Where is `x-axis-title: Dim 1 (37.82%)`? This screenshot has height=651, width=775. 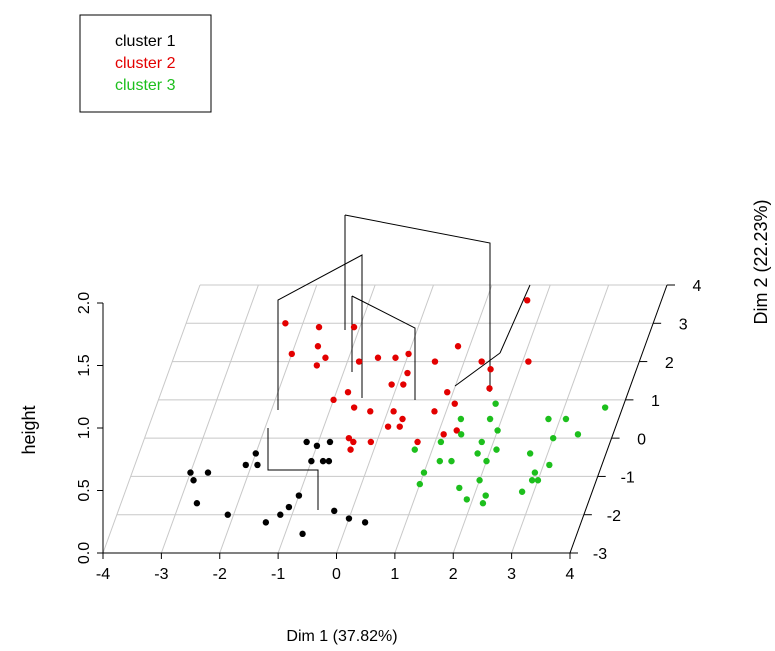 x-axis-title: Dim 1 (37.82%) is located at coordinates (341, 636).